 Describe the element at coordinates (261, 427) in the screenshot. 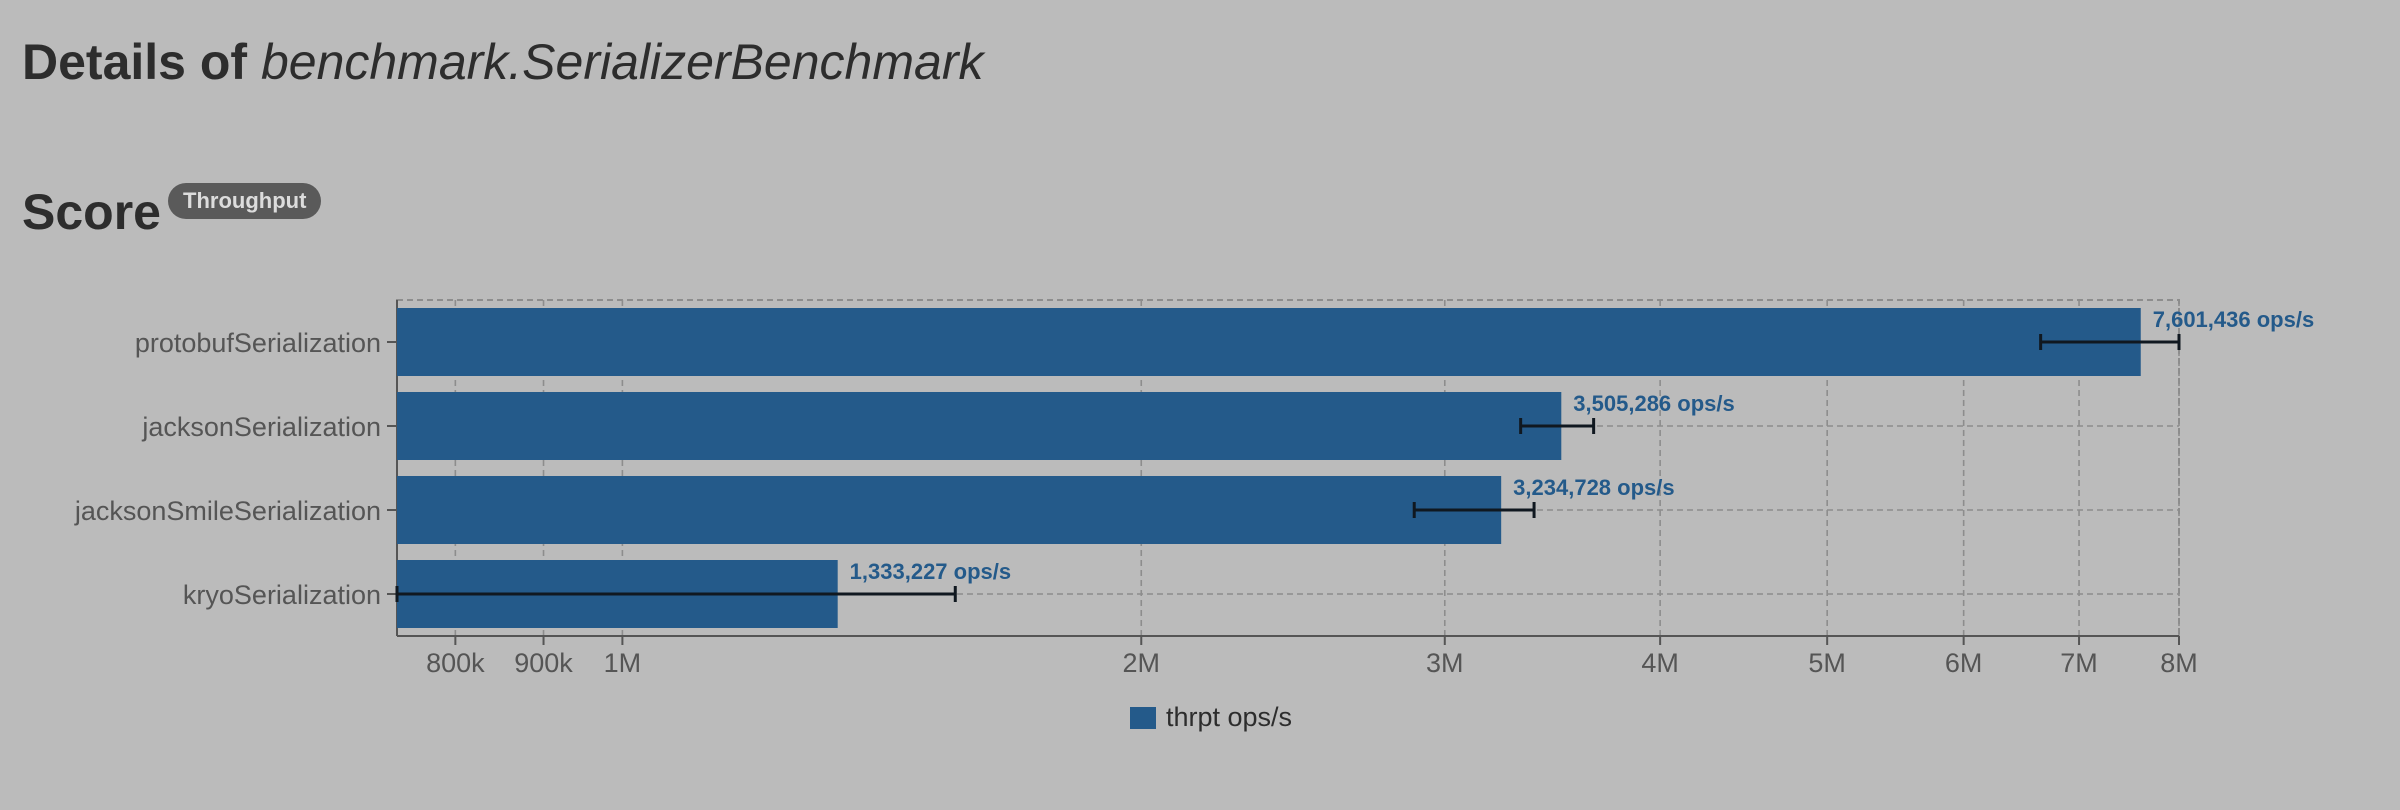

I see `category-label: jacksonSerialization` at that location.